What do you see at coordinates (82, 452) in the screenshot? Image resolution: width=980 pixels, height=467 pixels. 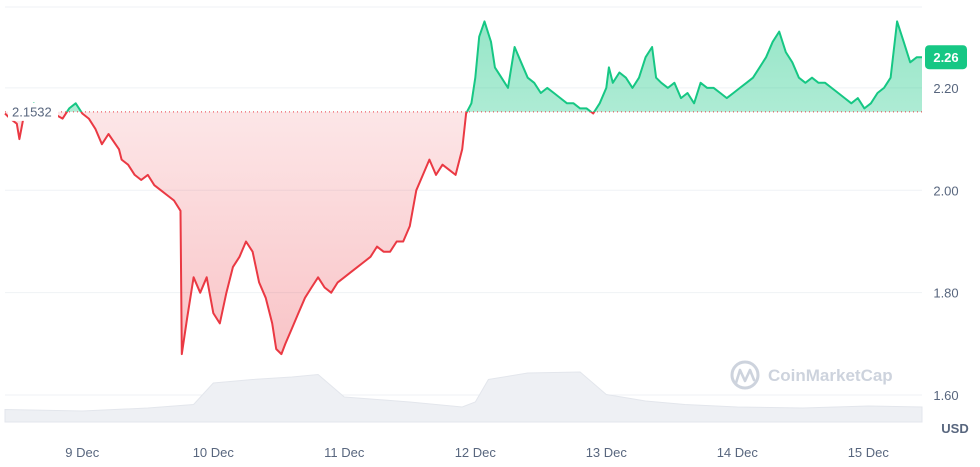 I see `x-tick-label: 9 Dec` at bounding box center [82, 452].